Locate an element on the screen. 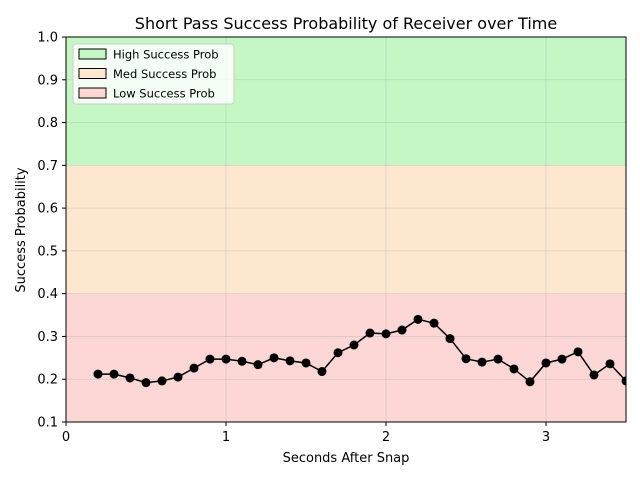  y-tick-label: 0.1 is located at coordinates (47, 423).